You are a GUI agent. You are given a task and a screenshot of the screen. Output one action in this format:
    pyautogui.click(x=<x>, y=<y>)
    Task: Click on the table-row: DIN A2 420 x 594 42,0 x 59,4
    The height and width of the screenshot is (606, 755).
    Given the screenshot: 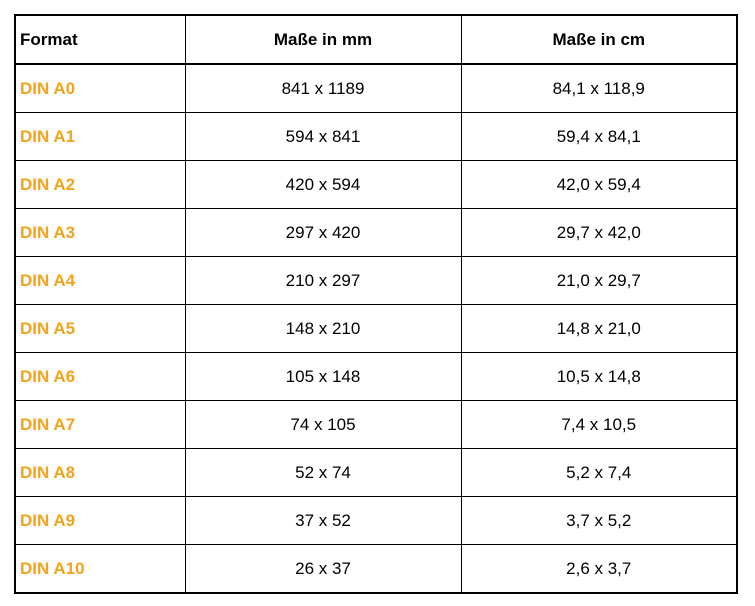 What is the action you would take?
    pyautogui.click(x=376, y=184)
    